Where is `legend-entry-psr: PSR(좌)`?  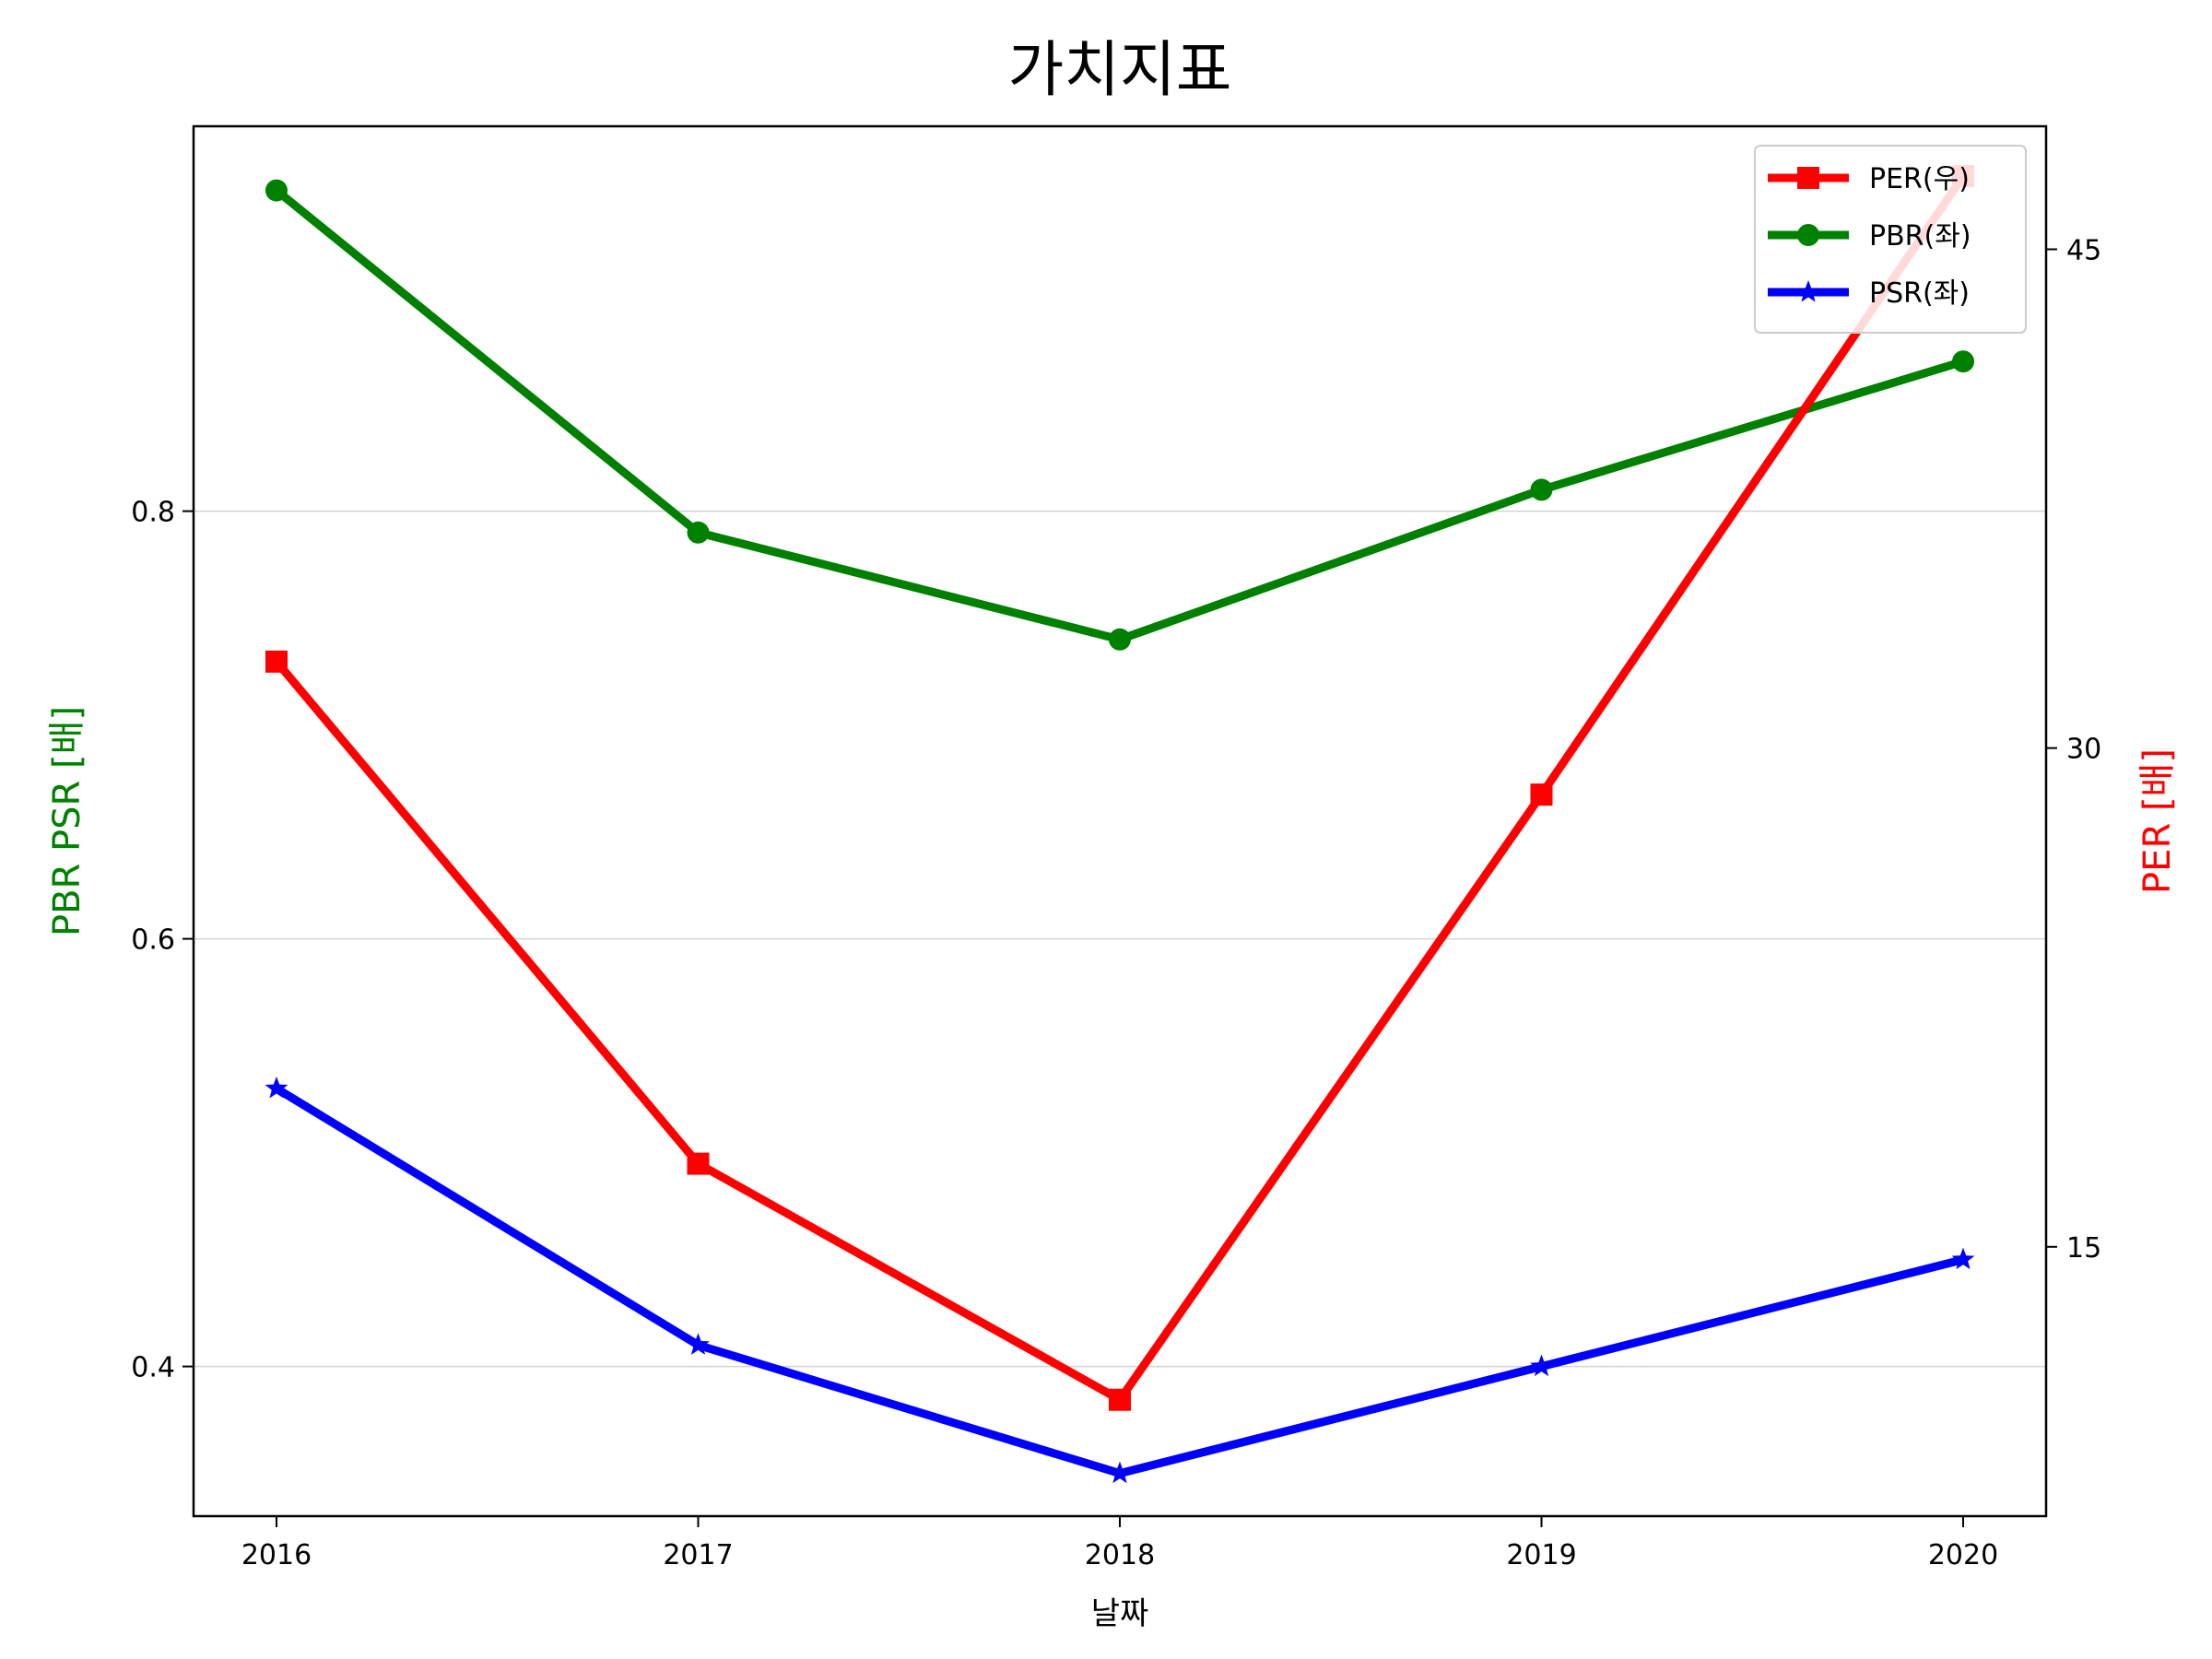 legend-entry-psr: PSR(좌) is located at coordinates (1869, 293).